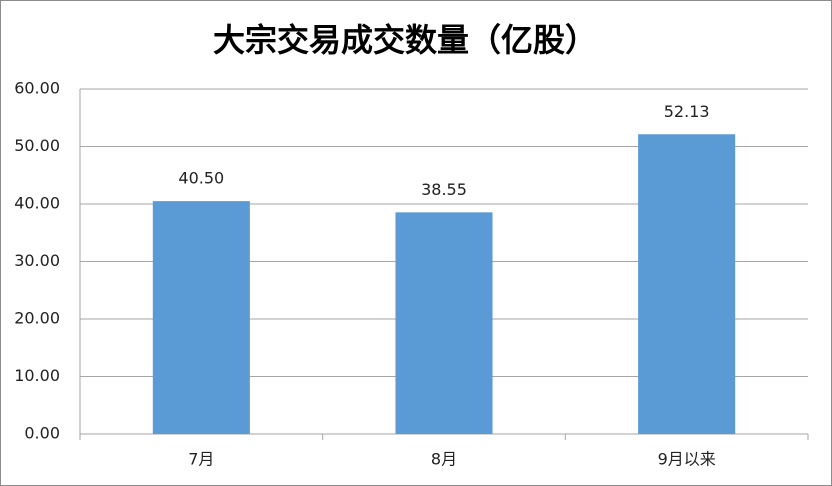 This screenshot has width=832, height=486. What do you see at coordinates (37, 145) in the screenshot?
I see `y-tick-label: 50.00` at bounding box center [37, 145].